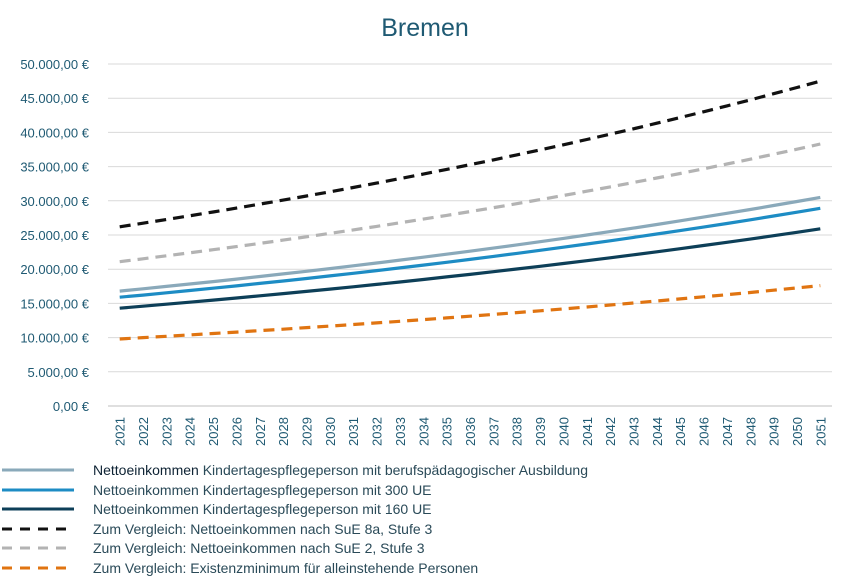  I want to click on y-tick-label: 20.000,00 €, so click(54, 269).